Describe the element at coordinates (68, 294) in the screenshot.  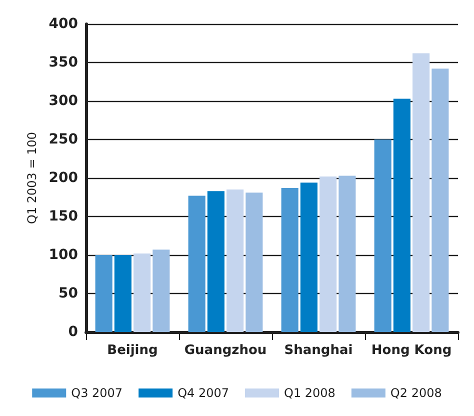
I see `y-tick-label: 50` at that location.